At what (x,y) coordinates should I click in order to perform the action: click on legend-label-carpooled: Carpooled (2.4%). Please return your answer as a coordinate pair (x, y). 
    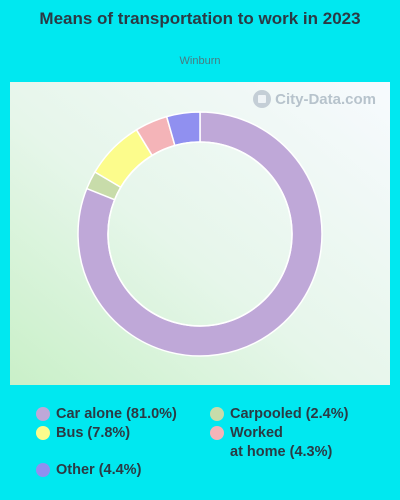
    Looking at the image, I should click on (289, 414).